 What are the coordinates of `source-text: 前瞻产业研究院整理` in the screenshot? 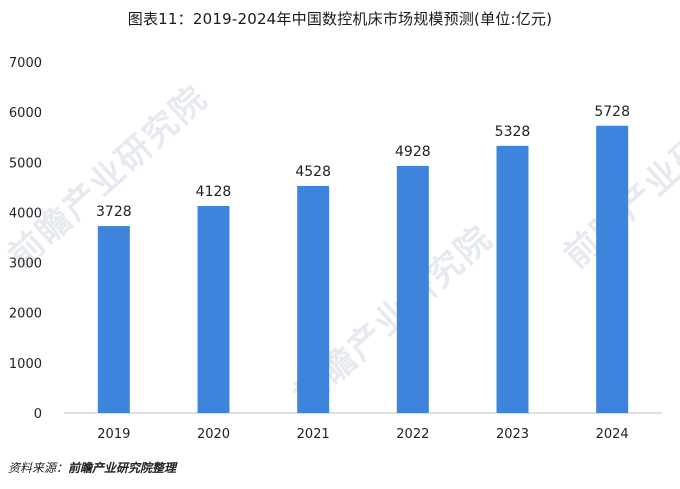 It's located at (122, 468).